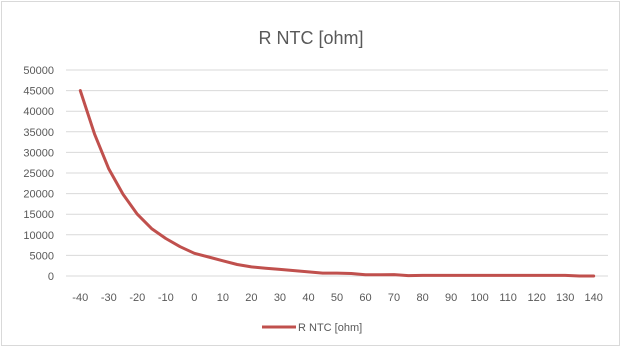 This screenshot has width=623, height=349. What do you see at coordinates (38, 71) in the screenshot?
I see `y-tick-label: 50000` at bounding box center [38, 71].